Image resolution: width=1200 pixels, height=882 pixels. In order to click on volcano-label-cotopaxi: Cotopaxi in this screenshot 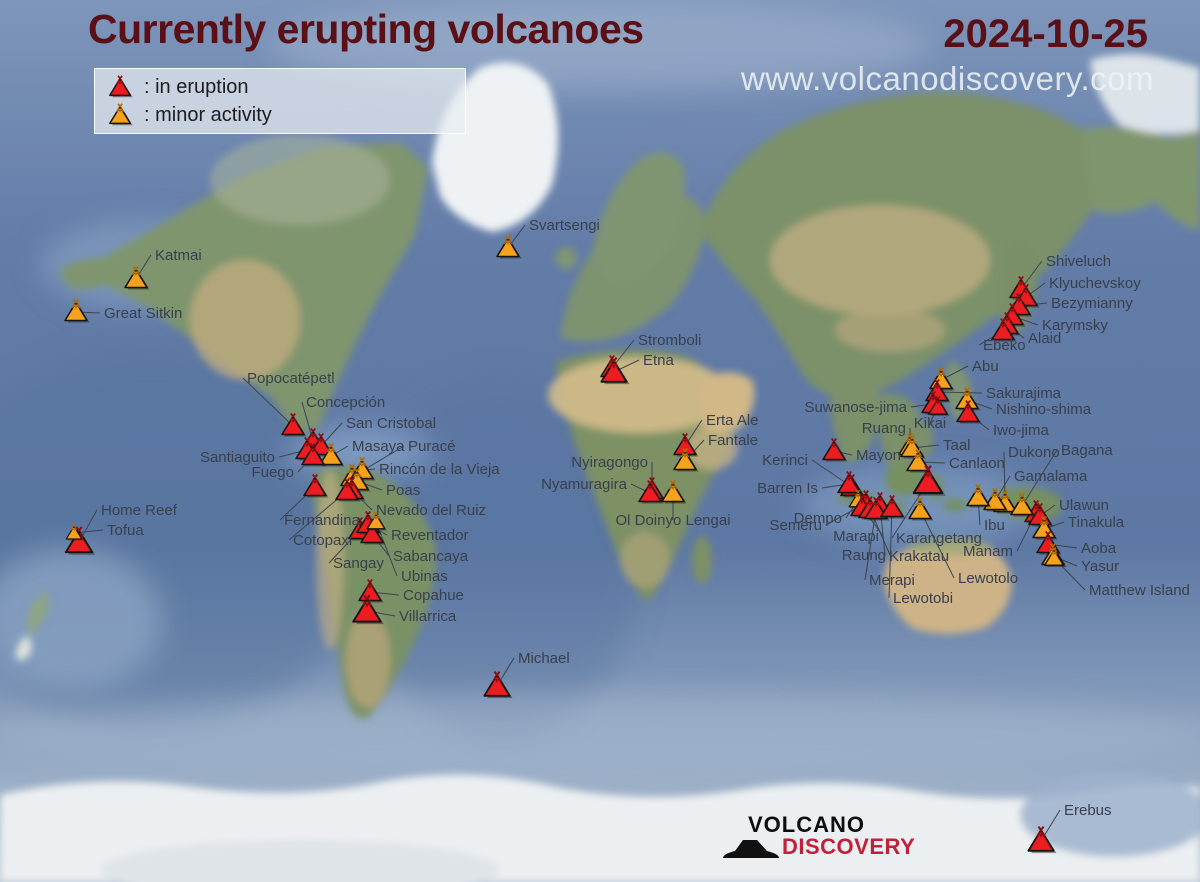, I will do `click(322, 540)`.